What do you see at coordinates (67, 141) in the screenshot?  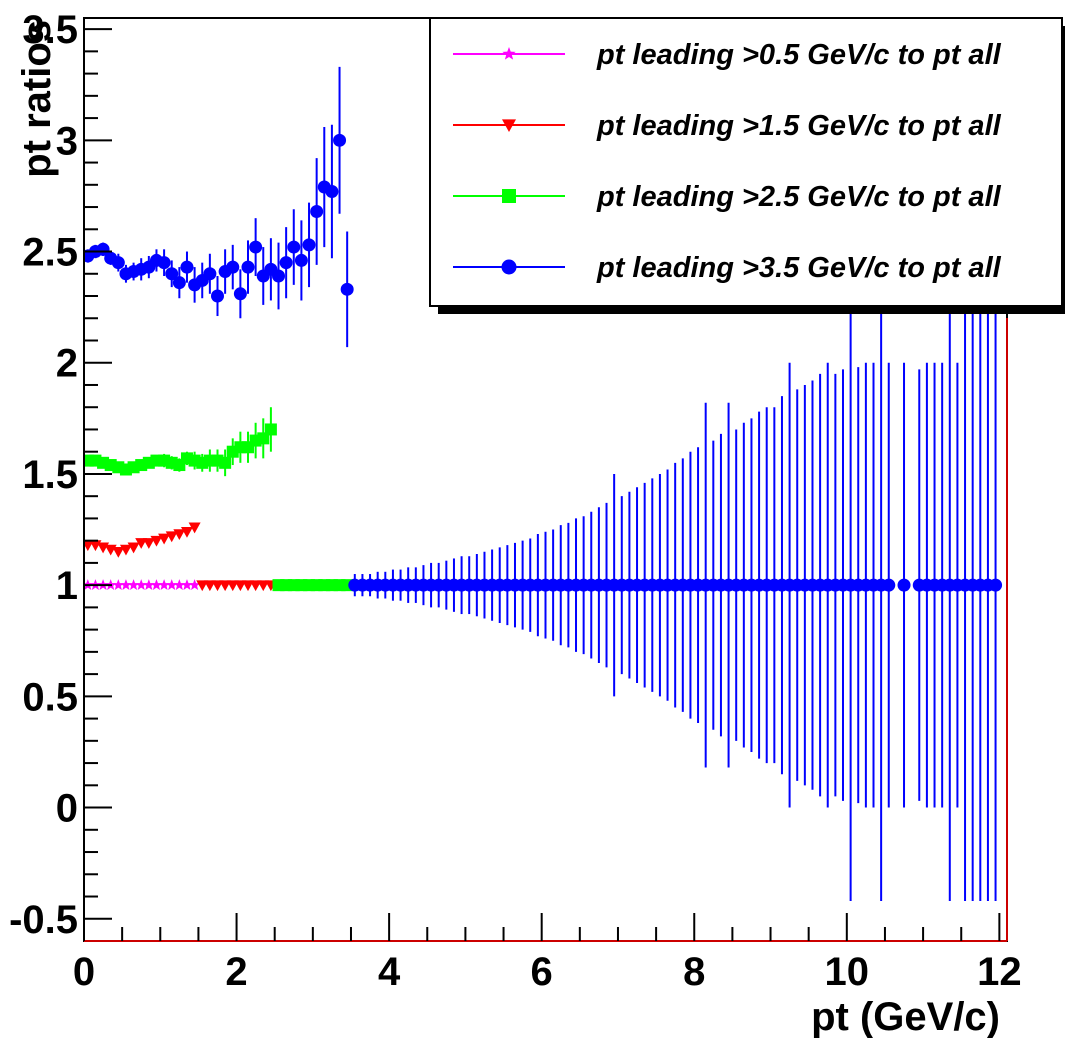 I see `y-tick-label: 3` at bounding box center [67, 141].